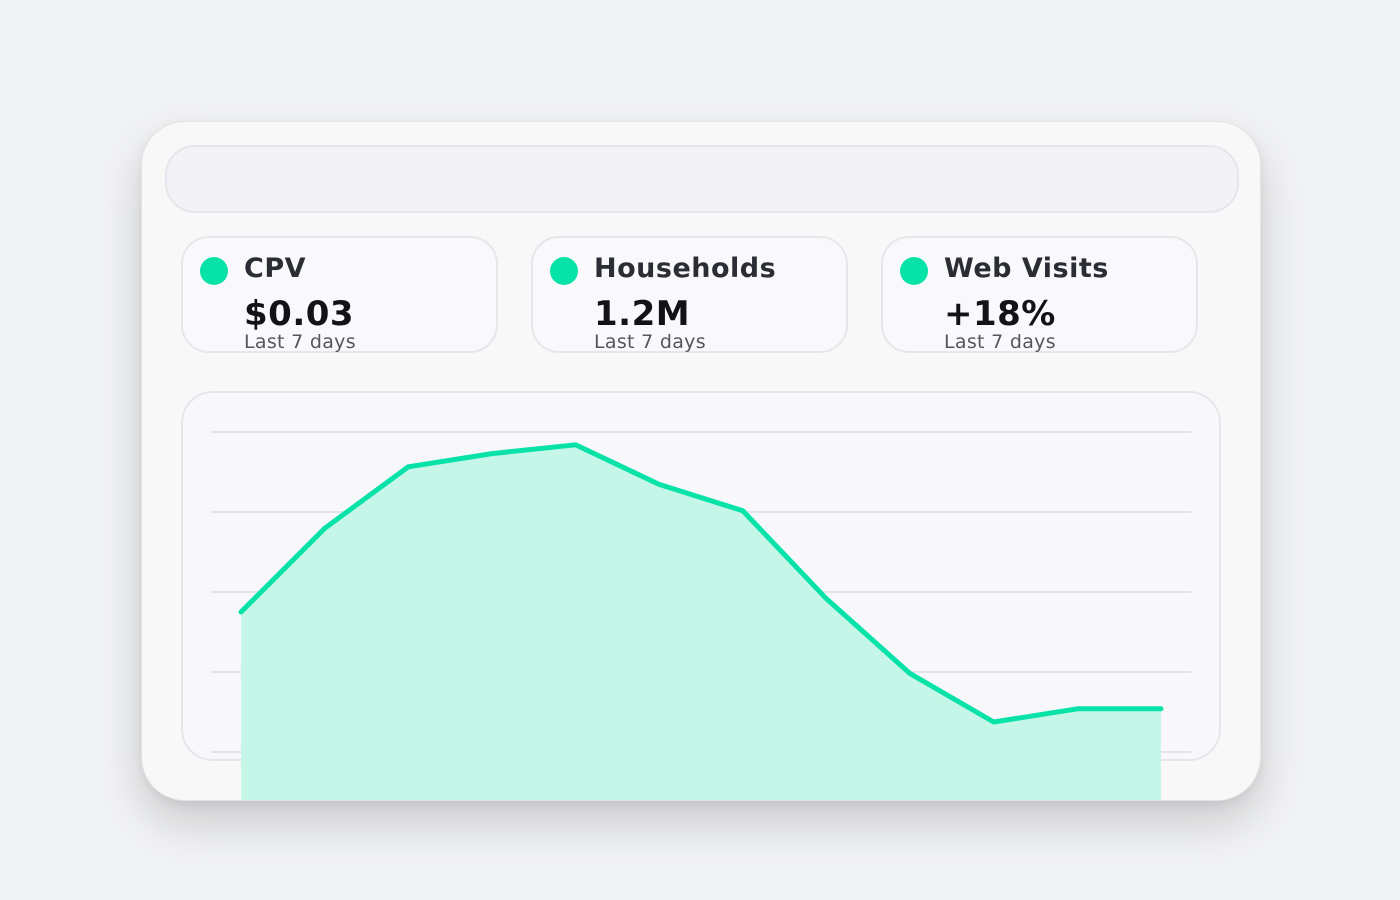  I want to click on metric-card-cpv: CPV $0.03 Last 7 days, so click(339, 294).